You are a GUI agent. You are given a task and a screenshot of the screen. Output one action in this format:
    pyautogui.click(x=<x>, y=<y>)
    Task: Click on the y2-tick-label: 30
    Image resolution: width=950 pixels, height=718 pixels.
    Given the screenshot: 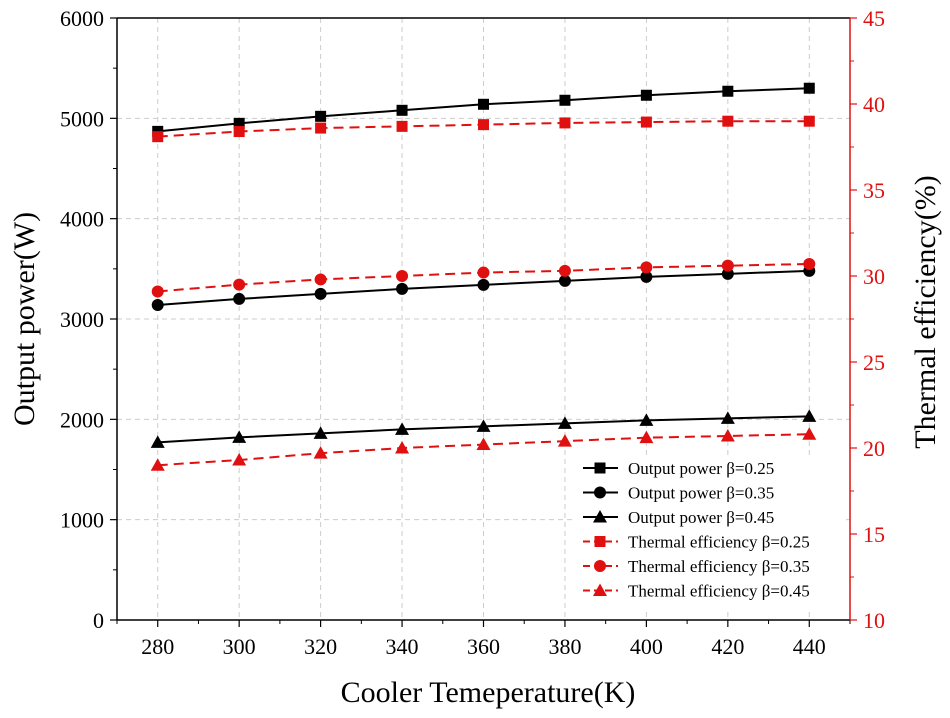 What is the action you would take?
    pyautogui.click(x=874, y=276)
    